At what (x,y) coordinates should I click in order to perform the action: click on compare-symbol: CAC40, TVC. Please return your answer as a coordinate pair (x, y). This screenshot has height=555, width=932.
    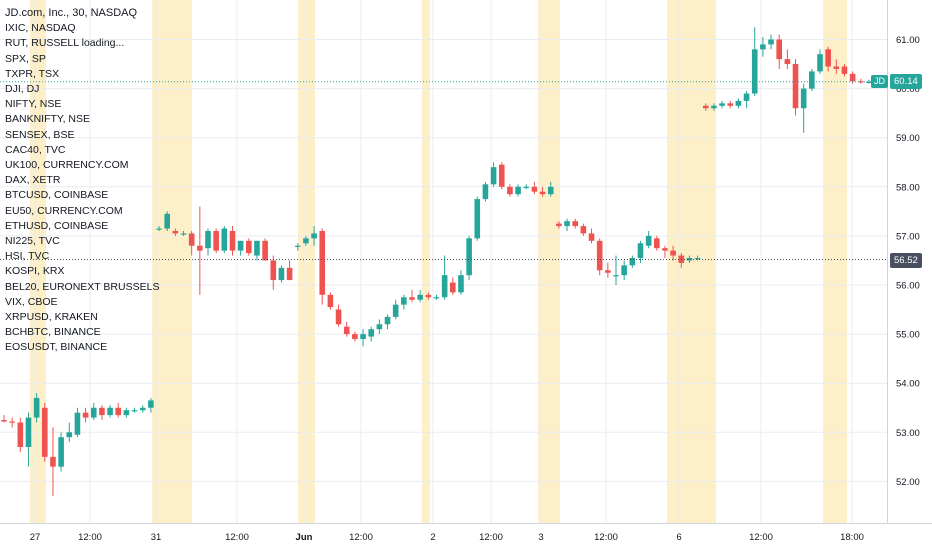
    Looking at the image, I should click on (35, 149).